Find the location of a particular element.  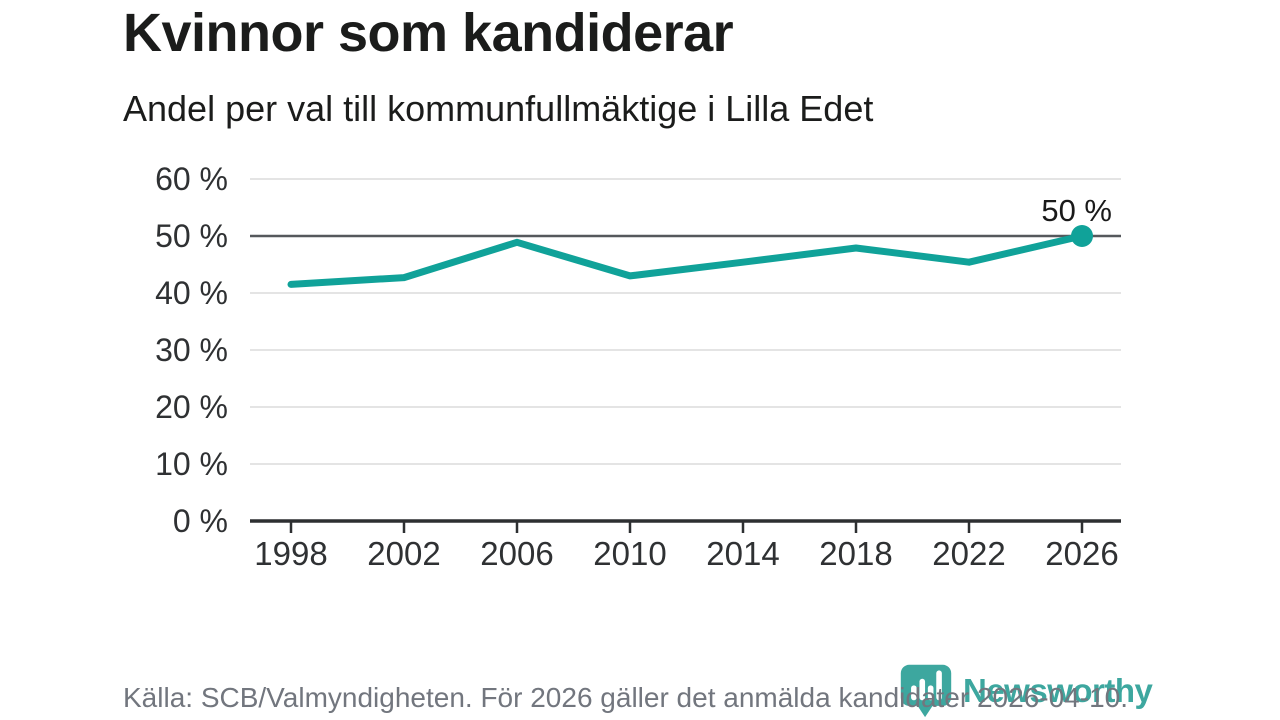

newsworthy-logo-icon is located at coordinates (926, 691).